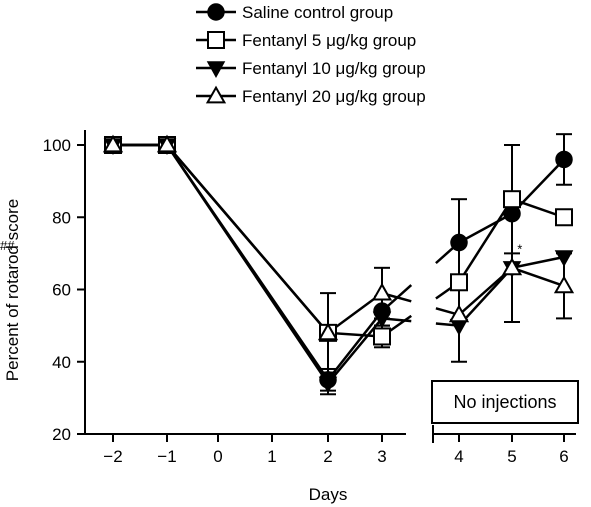  What do you see at coordinates (334, 96) in the screenshot?
I see `legend-label: Fentanyl 20 μg/kg group` at bounding box center [334, 96].